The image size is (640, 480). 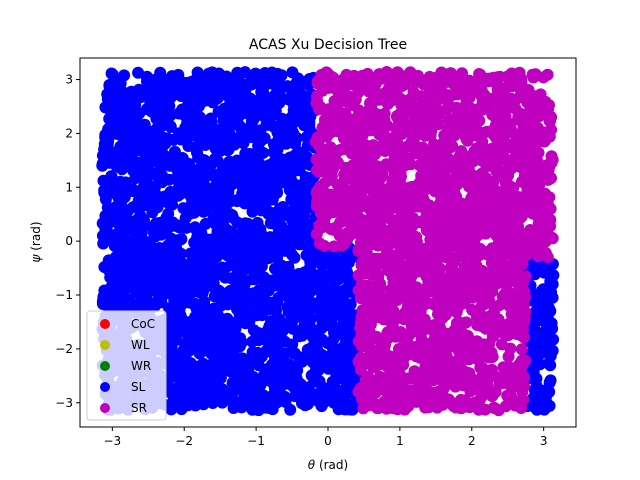 What do you see at coordinates (138, 387) in the screenshot?
I see `legend-label: SL` at bounding box center [138, 387].